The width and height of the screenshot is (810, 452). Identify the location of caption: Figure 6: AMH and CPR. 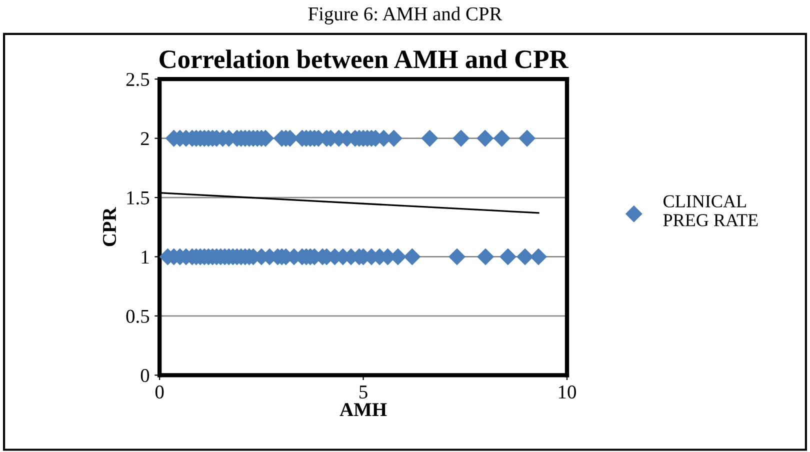
(405, 15).